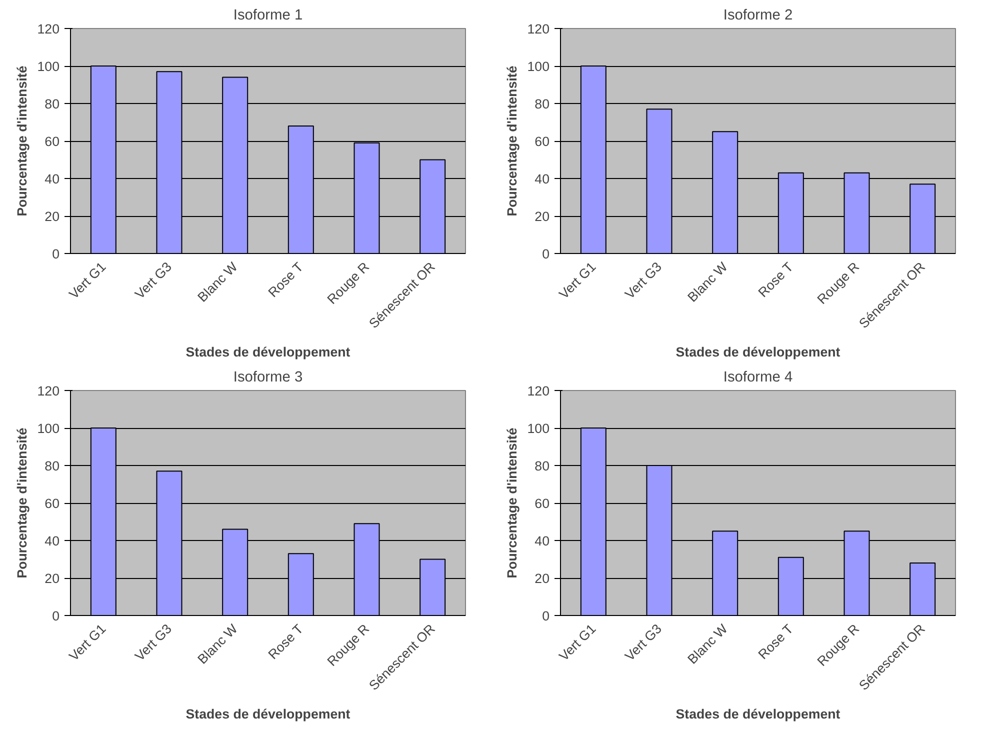 This screenshot has width=995, height=735. What do you see at coordinates (758, 16) in the screenshot?
I see `chart-title: Isoforme 2` at bounding box center [758, 16].